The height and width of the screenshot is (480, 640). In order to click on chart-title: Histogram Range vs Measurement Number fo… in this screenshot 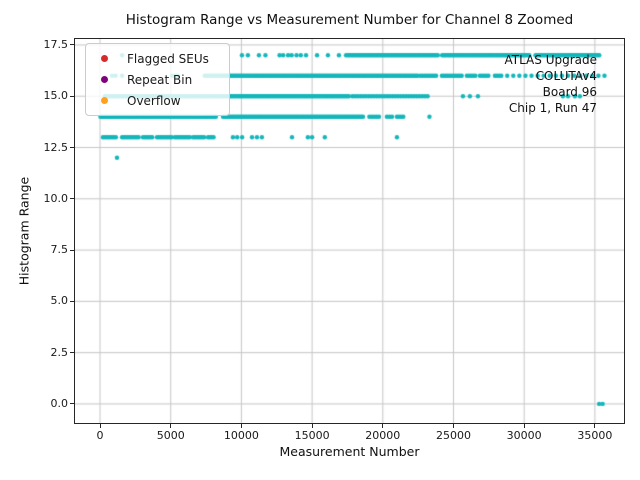, I will do `click(349, 20)`.